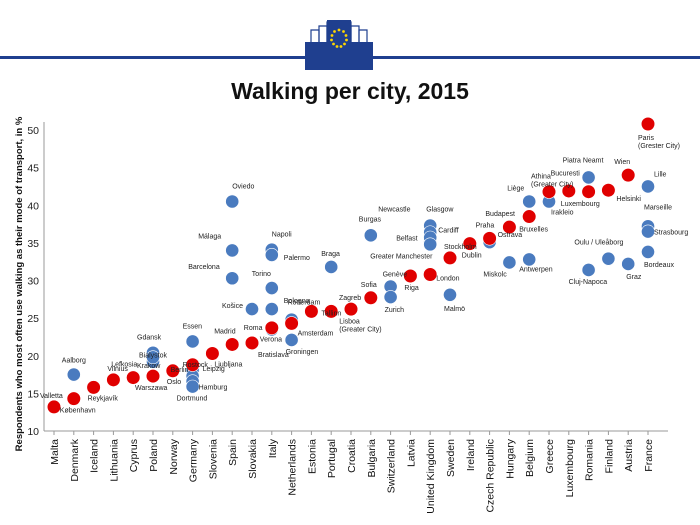 This screenshot has height=525, width=700. What do you see at coordinates (297, 258) in the screenshot?
I see `city-label: Palermo` at bounding box center [297, 258].